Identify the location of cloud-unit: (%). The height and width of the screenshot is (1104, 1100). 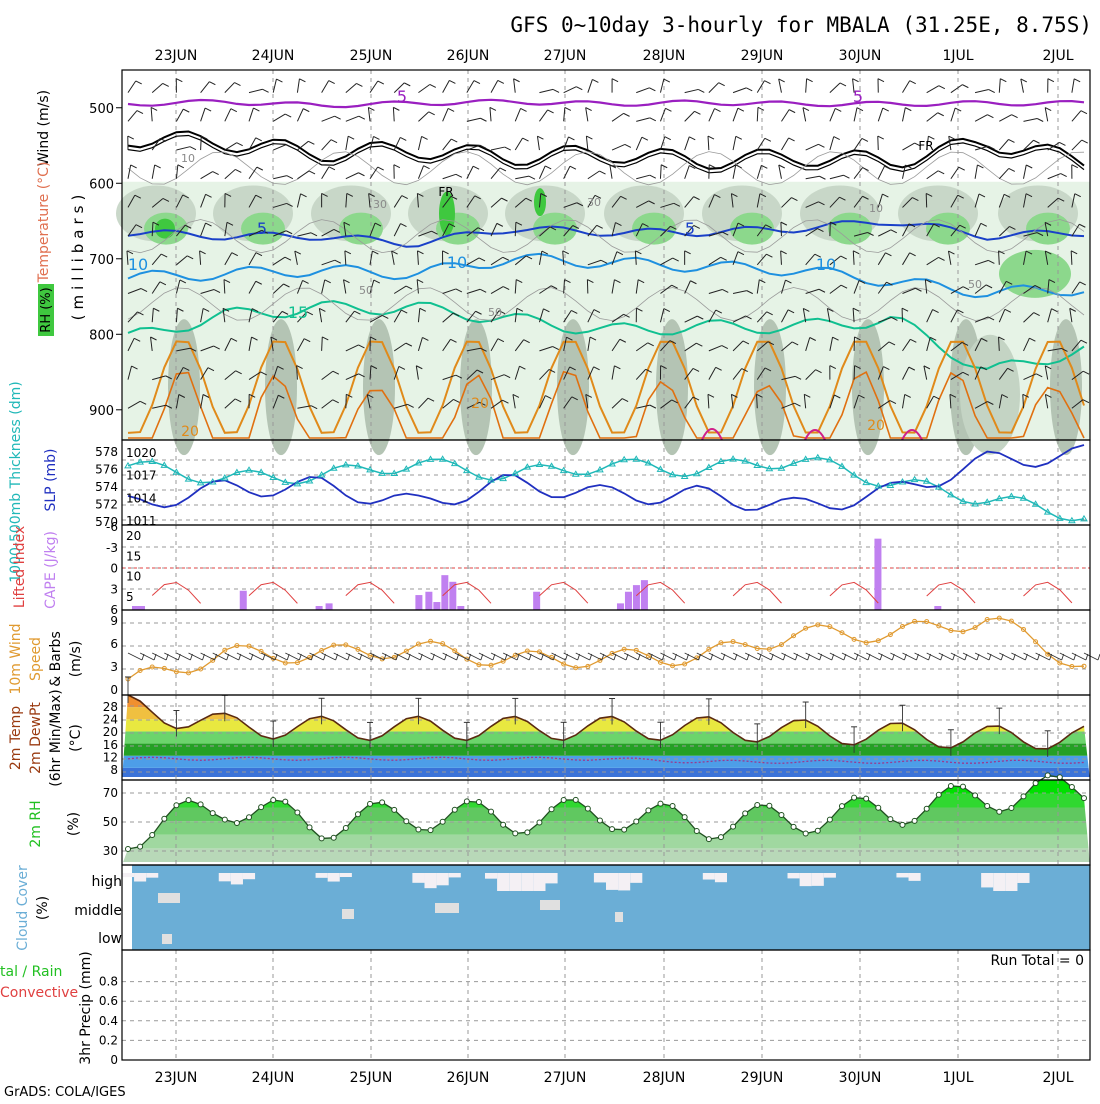
(43, 908).